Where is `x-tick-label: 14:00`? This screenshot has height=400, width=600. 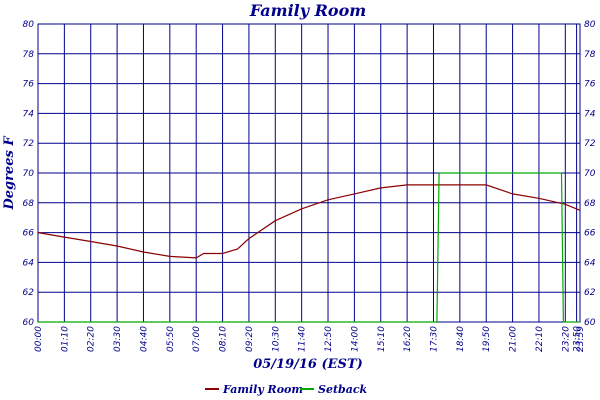
x-tick-label: 14:00 is located at coordinates (355, 339).